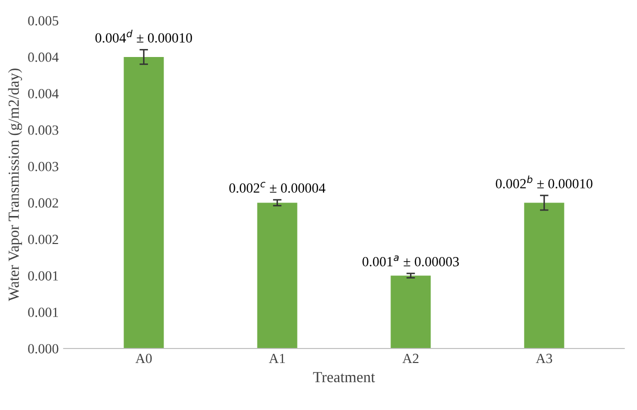  Describe the element at coordinates (43, 349) in the screenshot. I see `y-tick-label: 0.000` at that location.